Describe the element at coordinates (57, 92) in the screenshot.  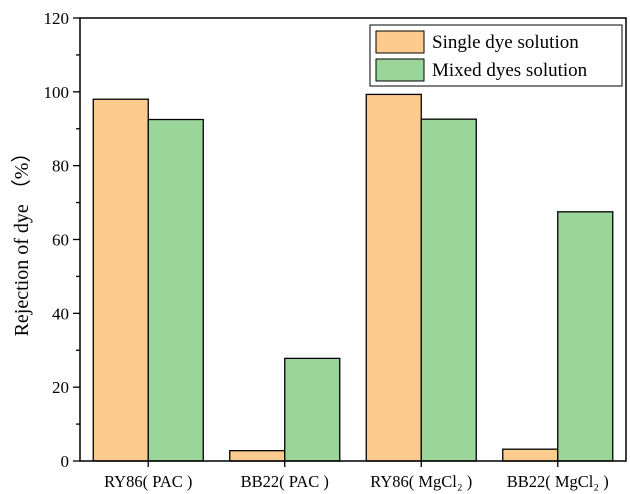
I see `y-tick-label: 100` at that location.